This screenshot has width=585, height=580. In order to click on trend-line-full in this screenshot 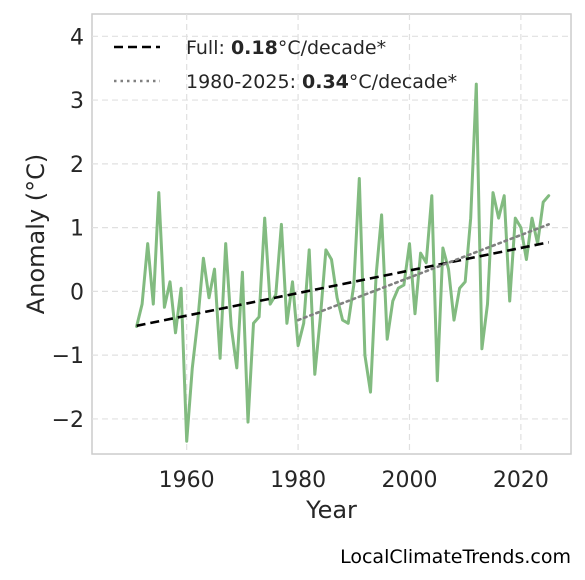, I will do `click(342, 284)`.